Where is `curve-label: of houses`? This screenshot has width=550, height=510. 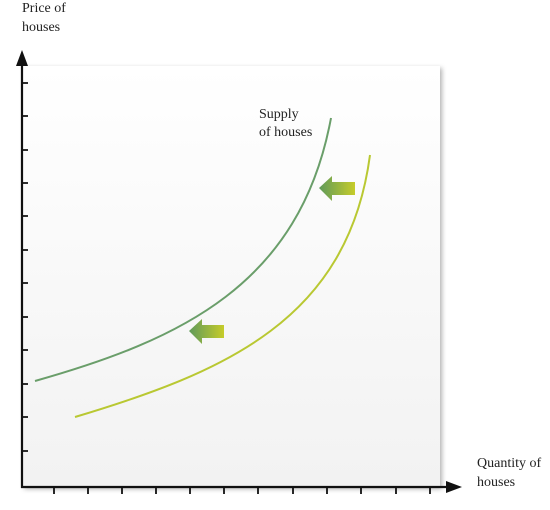
curve-label: of houses is located at coordinates (285, 132).